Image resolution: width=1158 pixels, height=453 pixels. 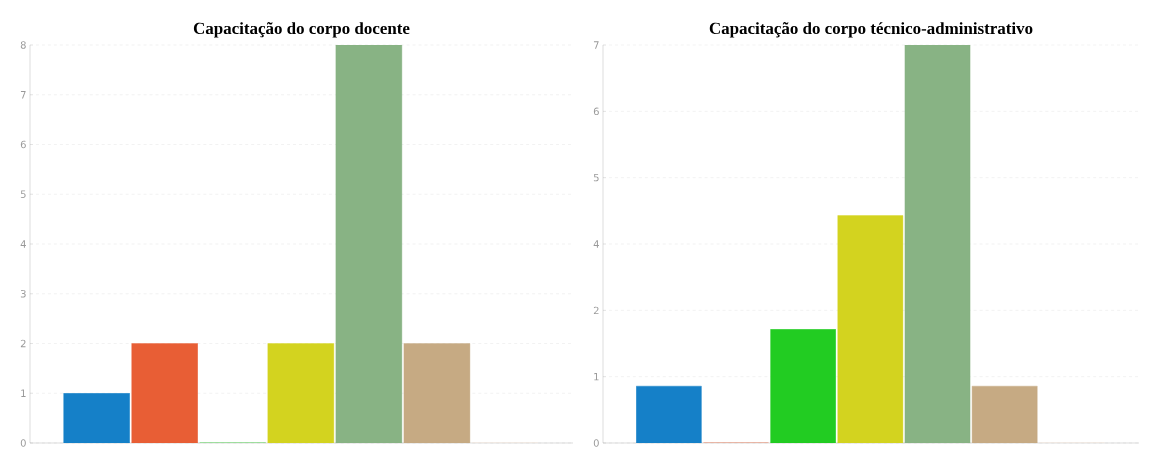 What do you see at coordinates (301, 30) in the screenshot?
I see `chart-title: Capacitação do corpo docente` at bounding box center [301, 30].